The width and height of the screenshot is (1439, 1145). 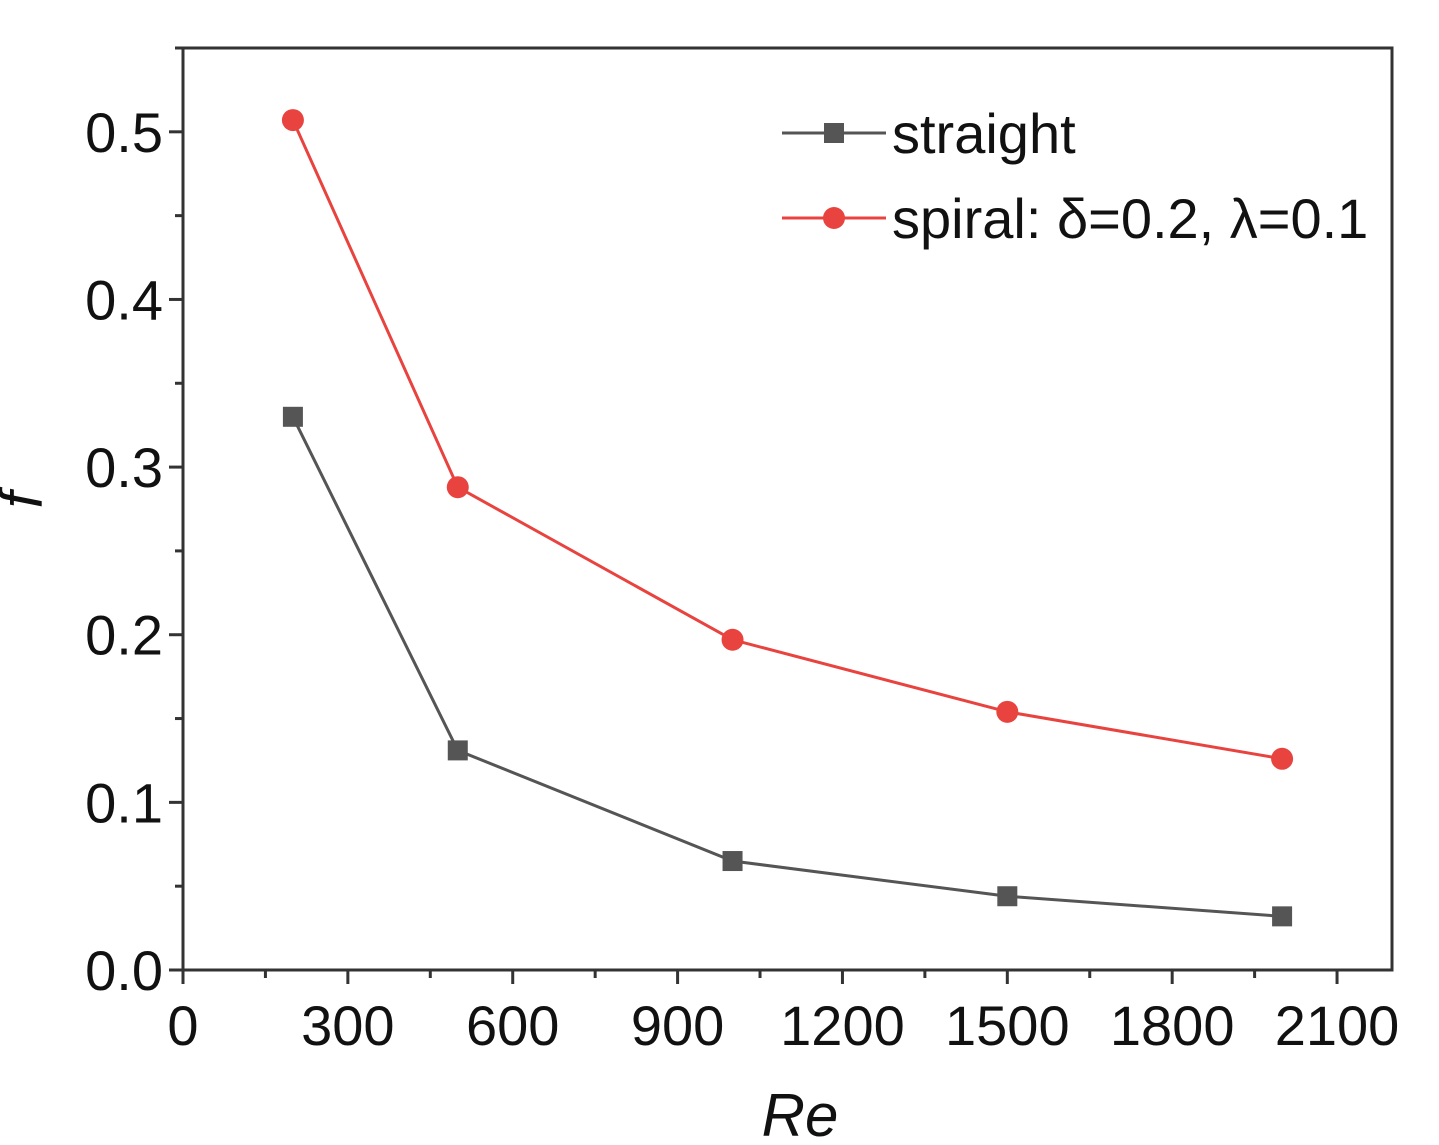 What do you see at coordinates (1337, 1025) in the screenshot?
I see `x-tick-label: 2100` at bounding box center [1337, 1025].